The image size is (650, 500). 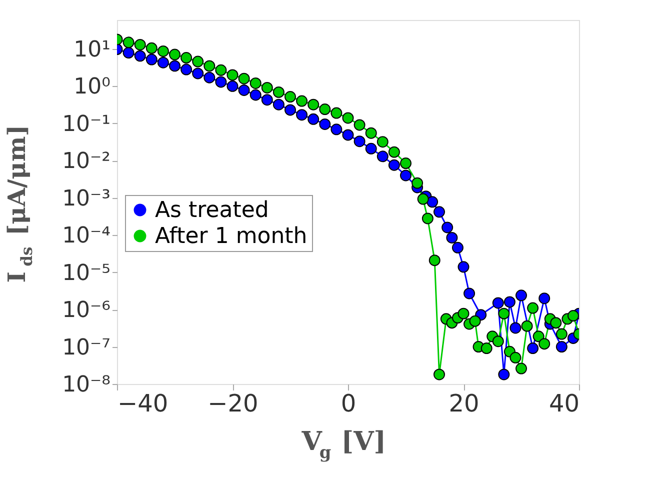 What do you see at coordinates (86, 161) in the screenshot?
I see `y-tick-label: 10⁻²` at bounding box center [86, 161].